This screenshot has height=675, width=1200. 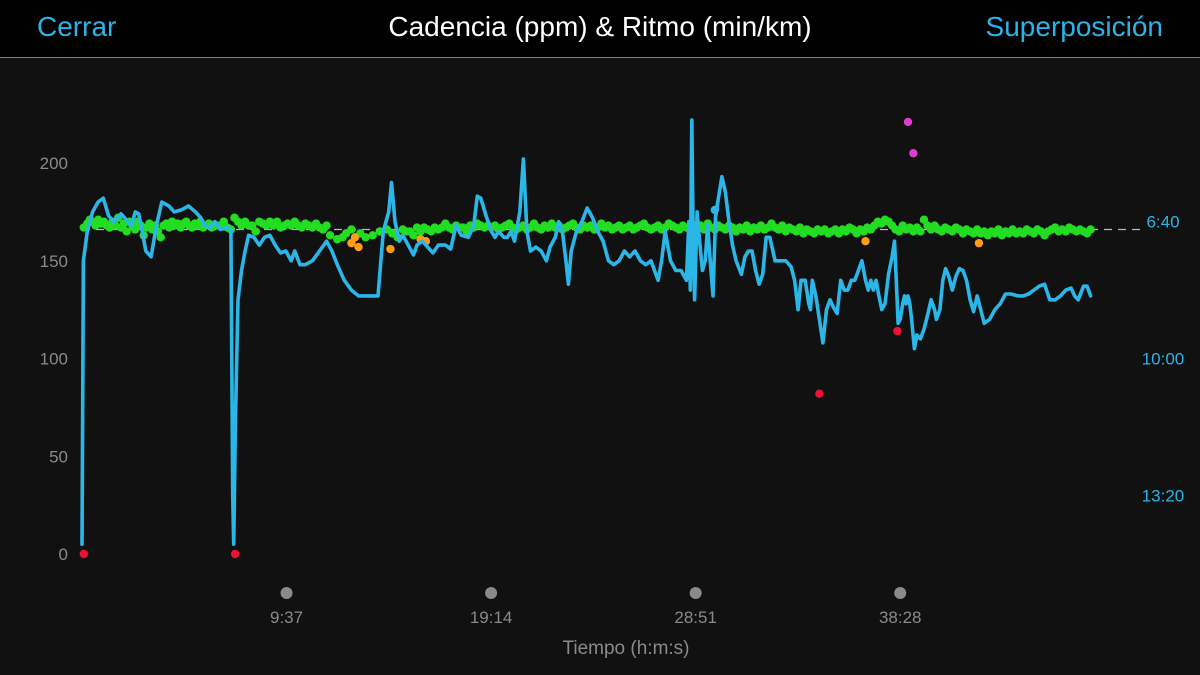 I want to click on close-button: Cerrar, so click(x=77, y=26).